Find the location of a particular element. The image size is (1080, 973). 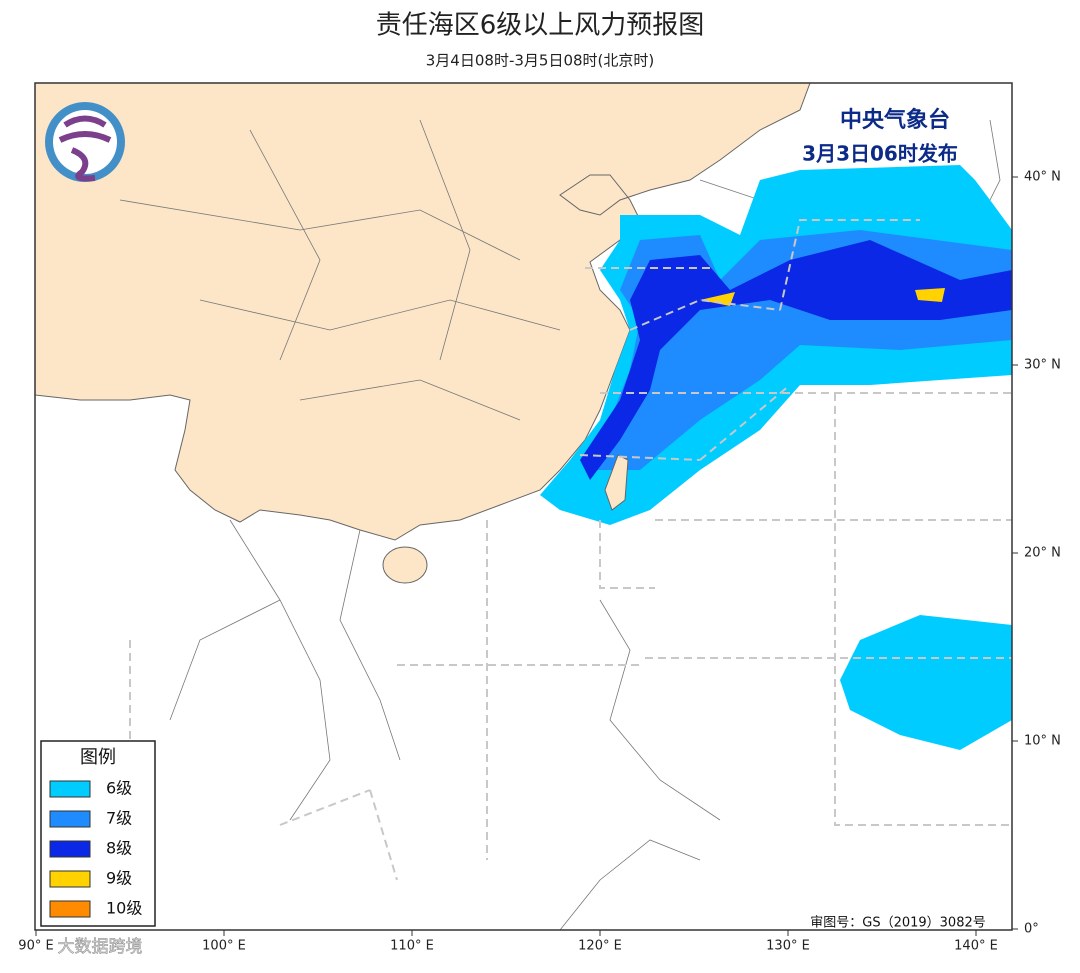

legend-label: 10级 is located at coordinates (124, 908).